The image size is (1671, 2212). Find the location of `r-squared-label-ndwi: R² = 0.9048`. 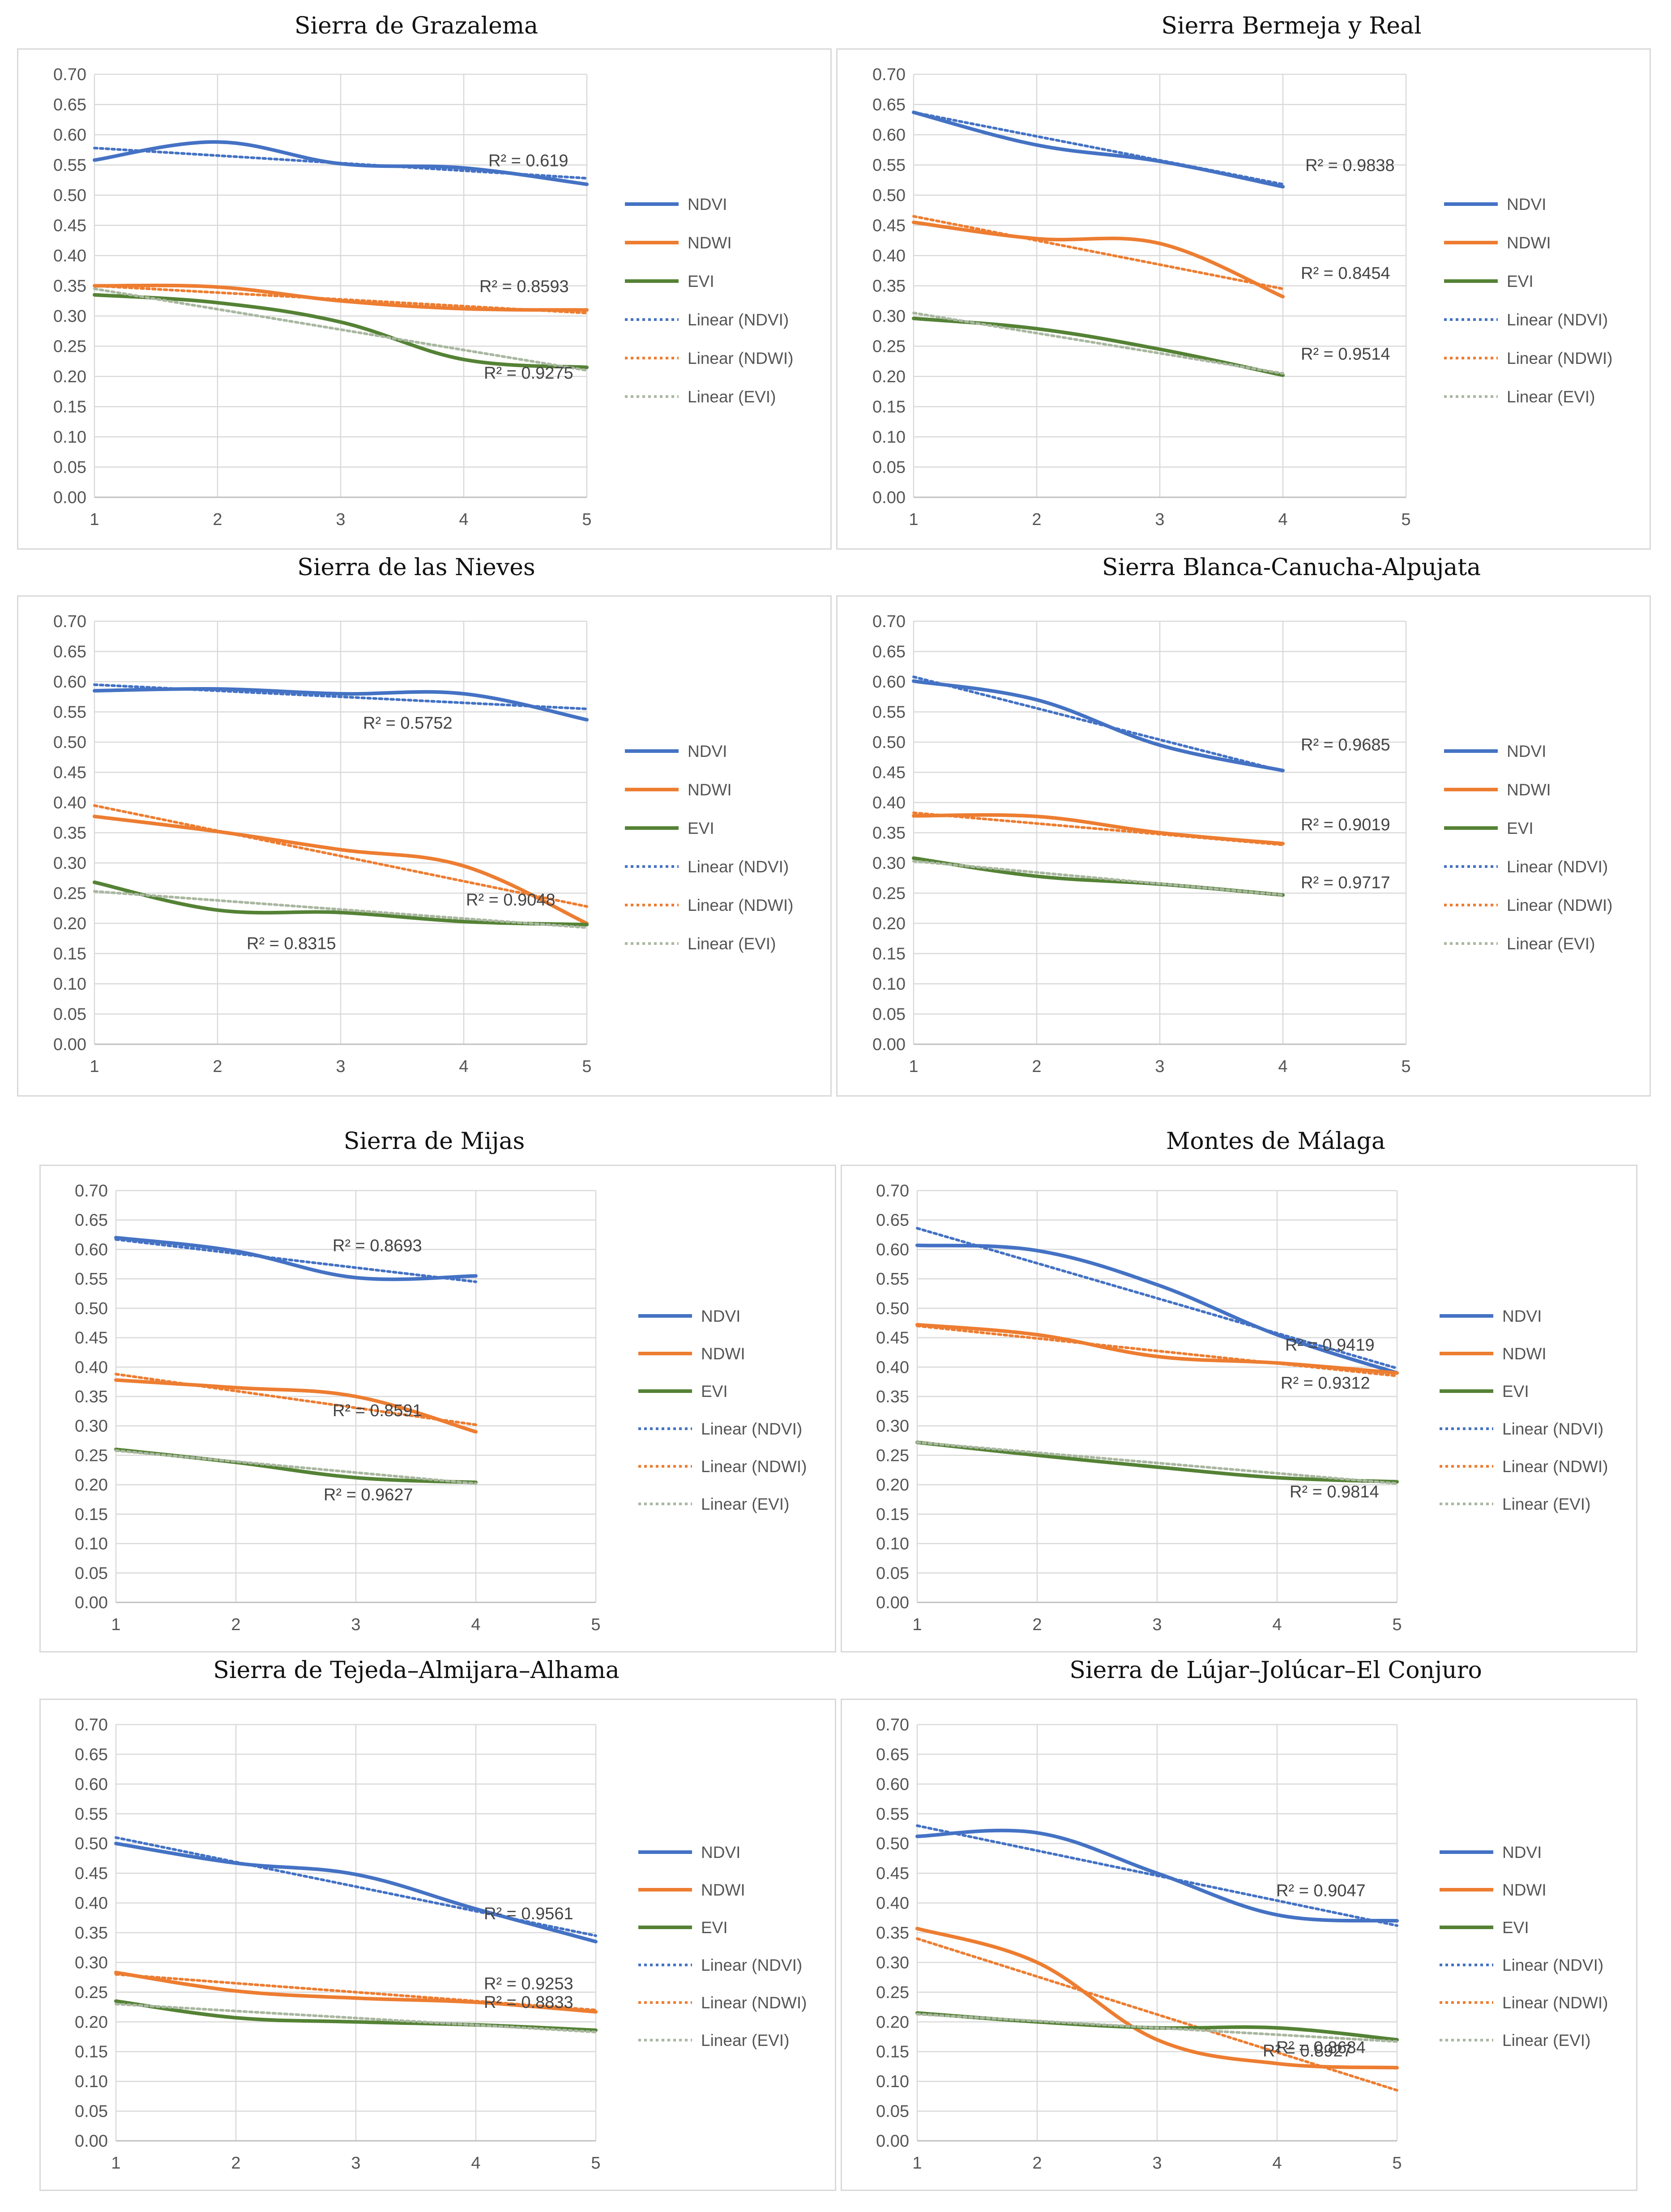

r-squared-label-ndwi: R² = 0.9048 is located at coordinates (511, 900).